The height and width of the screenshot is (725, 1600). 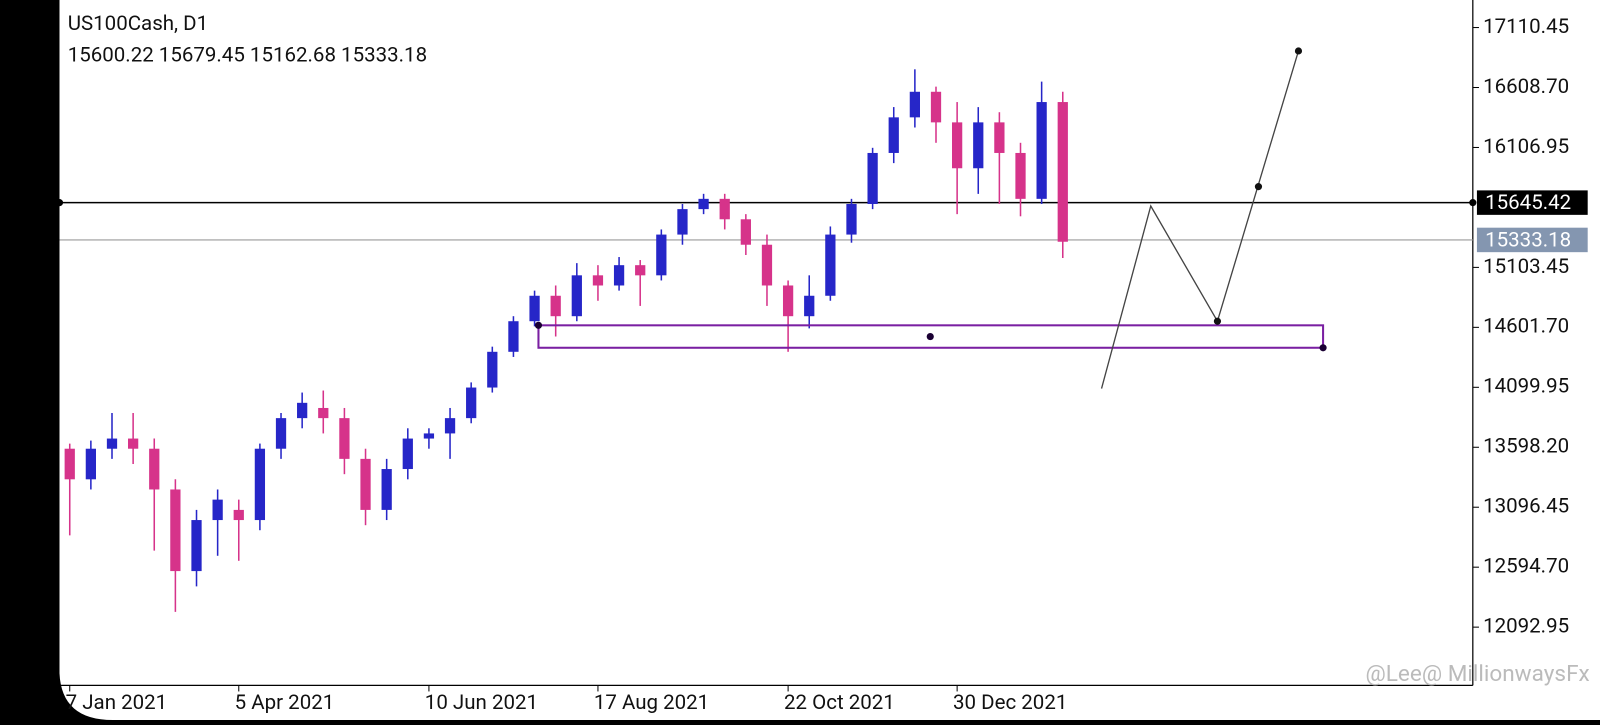 What do you see at coordinates (1526, 146) in the screenshot?
I see `y-tick-label: 16106.95` at bounding box center [1526, 146].